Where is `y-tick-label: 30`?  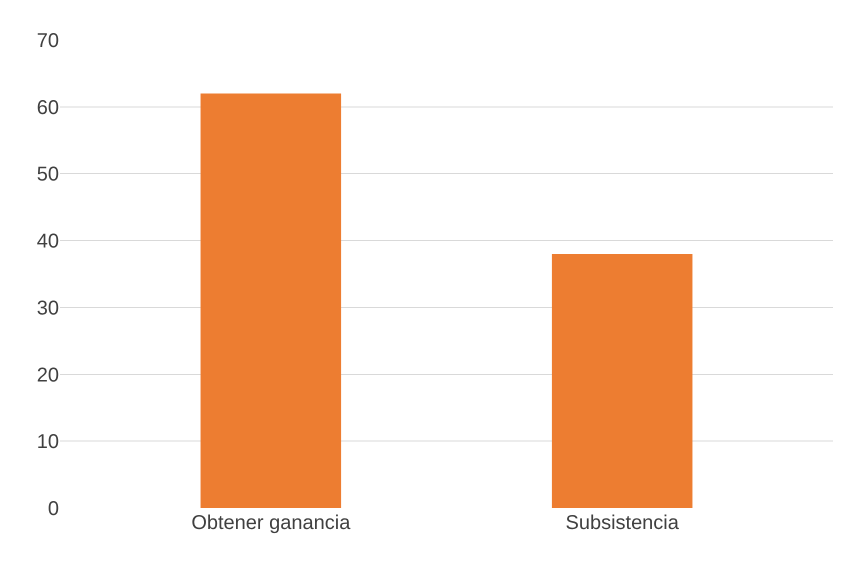
y-tick-label: 30 is located at coordinates (47, 308).